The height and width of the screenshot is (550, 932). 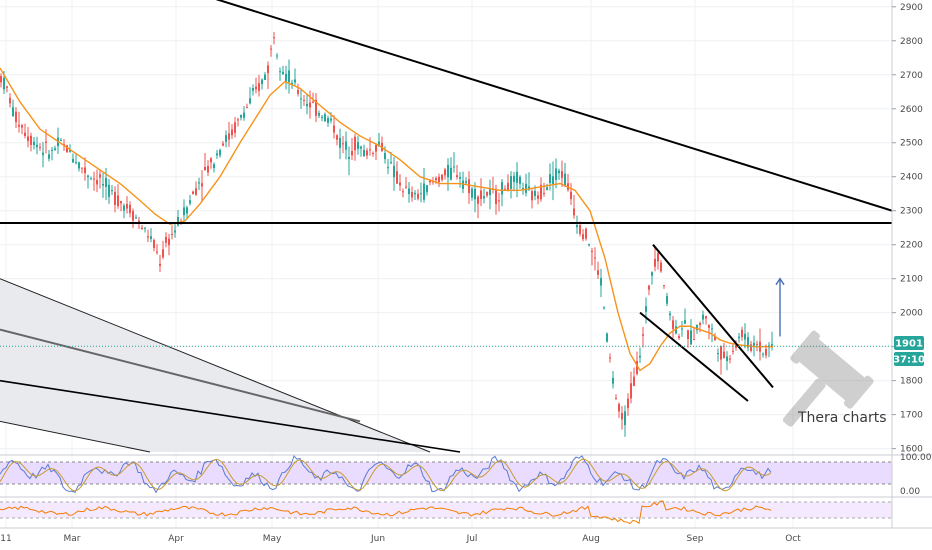 What do you see at coordinates (911, 280) in the screenshot?
I see `price-tick-label: 2100` at bounding box center [911, 280].